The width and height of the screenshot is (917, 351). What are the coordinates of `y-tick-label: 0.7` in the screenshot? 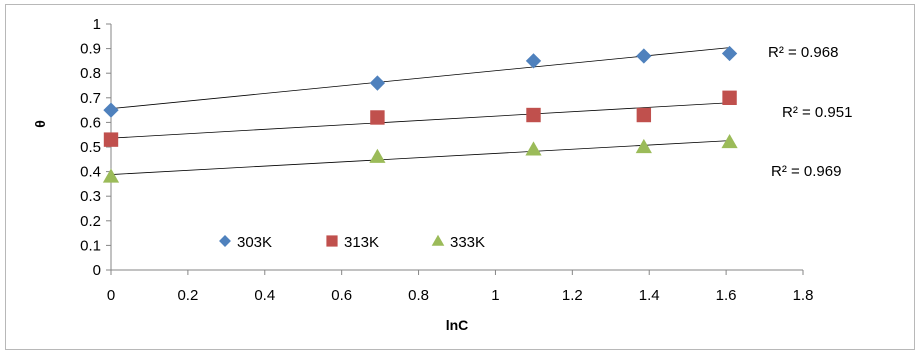 It's located at (90, 98).